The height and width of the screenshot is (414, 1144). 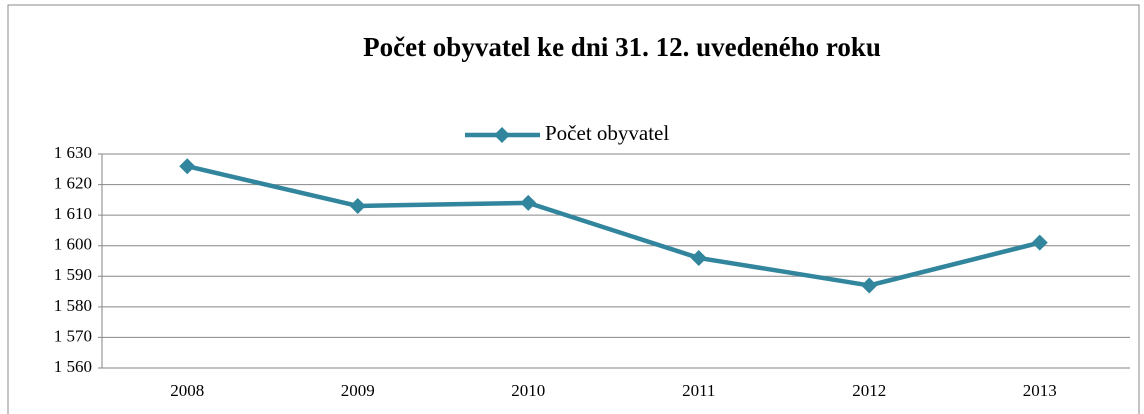 What do you see at coordinates (607, 133) in the screenshot?
I see `legend-label: Počet obyvatel` at bounding box center [607, 133].